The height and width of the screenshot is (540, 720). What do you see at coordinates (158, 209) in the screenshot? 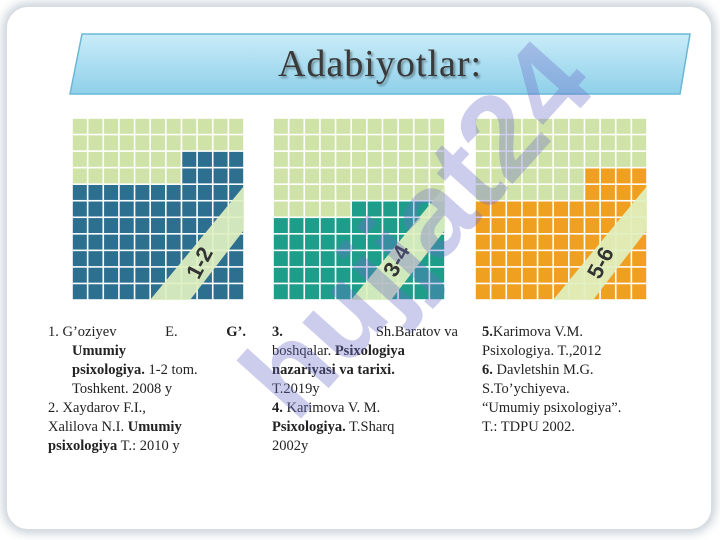
I see `panel-1: 1-2` at bounding box center [158, 209].